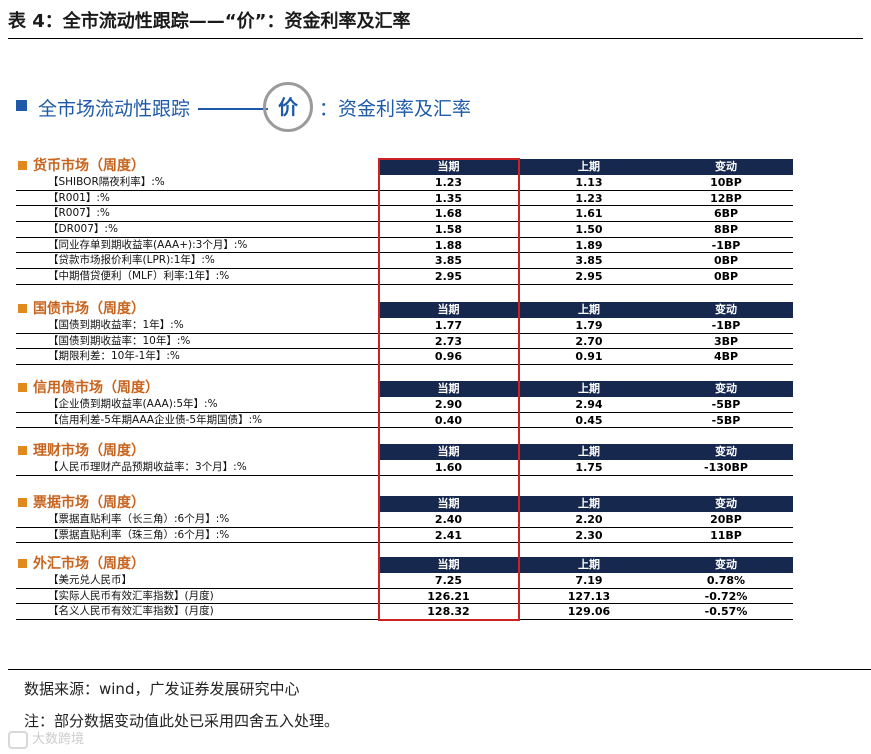 This screenshot has height=754, width=871. What do you see at coordinates (404, 277) in the screenshot?
I see `table-row: 【中期借贷便利（MLF）利率:1年】:% 2.95 2.95 0BP` at bounding box center [404, 277].